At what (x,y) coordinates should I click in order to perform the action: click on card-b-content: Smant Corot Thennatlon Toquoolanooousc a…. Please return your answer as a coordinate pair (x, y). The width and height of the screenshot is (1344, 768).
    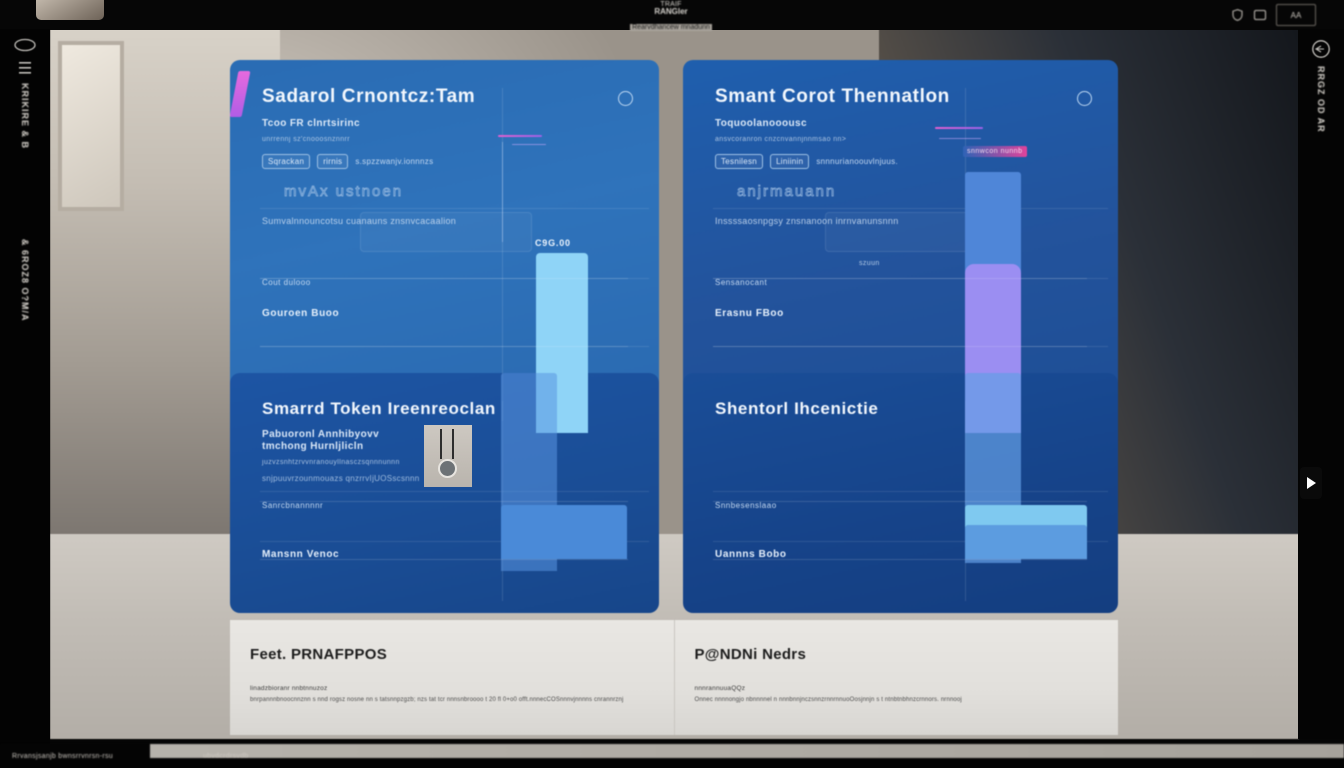
    Looking at the image, I should click on (900, 143).